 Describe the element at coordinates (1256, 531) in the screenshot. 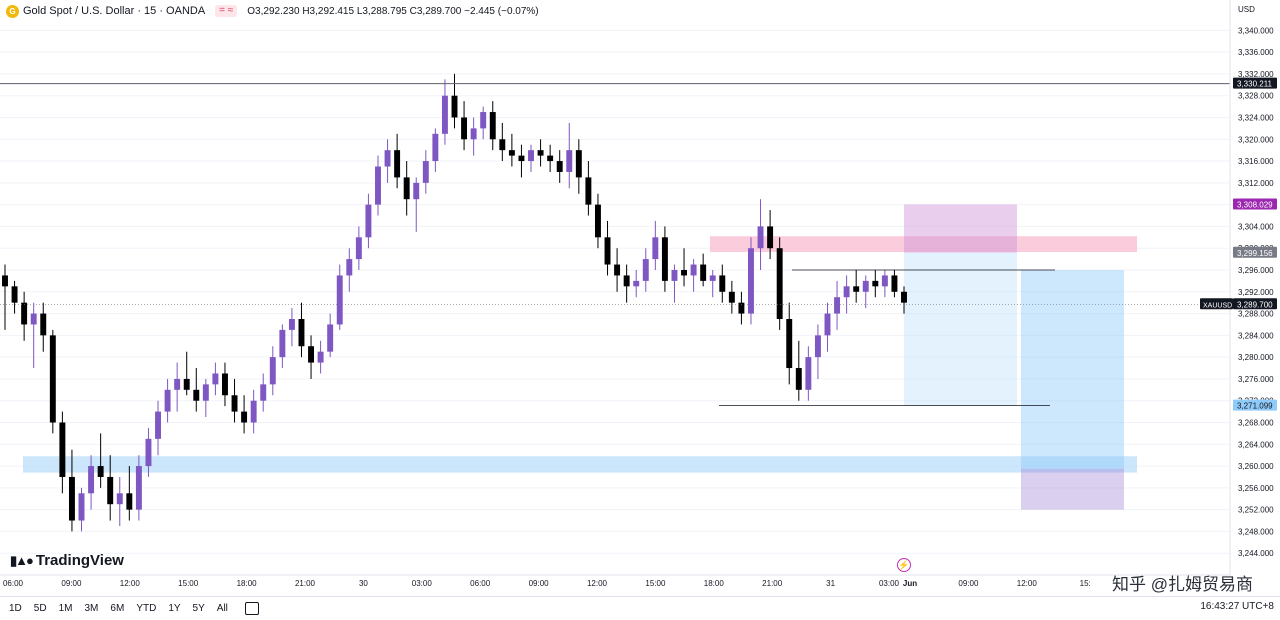

I see `price-tick-label: 3,248.000` at that location.